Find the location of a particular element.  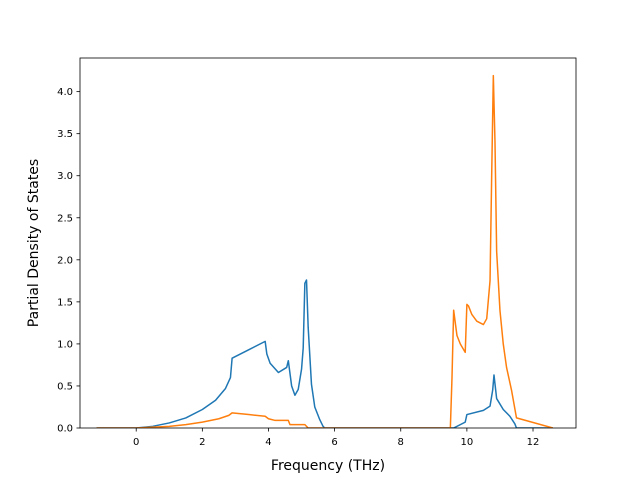

y-tick-label: 0.5 is located at coordinates (65, 386).